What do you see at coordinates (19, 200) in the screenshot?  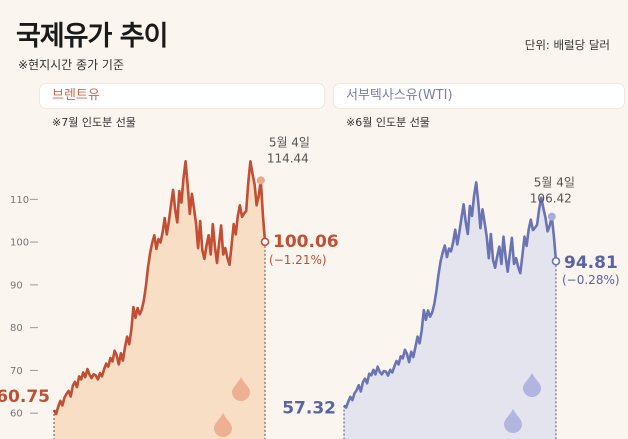 I see `y-tick-label: 110` at bounding box center [19, 200].